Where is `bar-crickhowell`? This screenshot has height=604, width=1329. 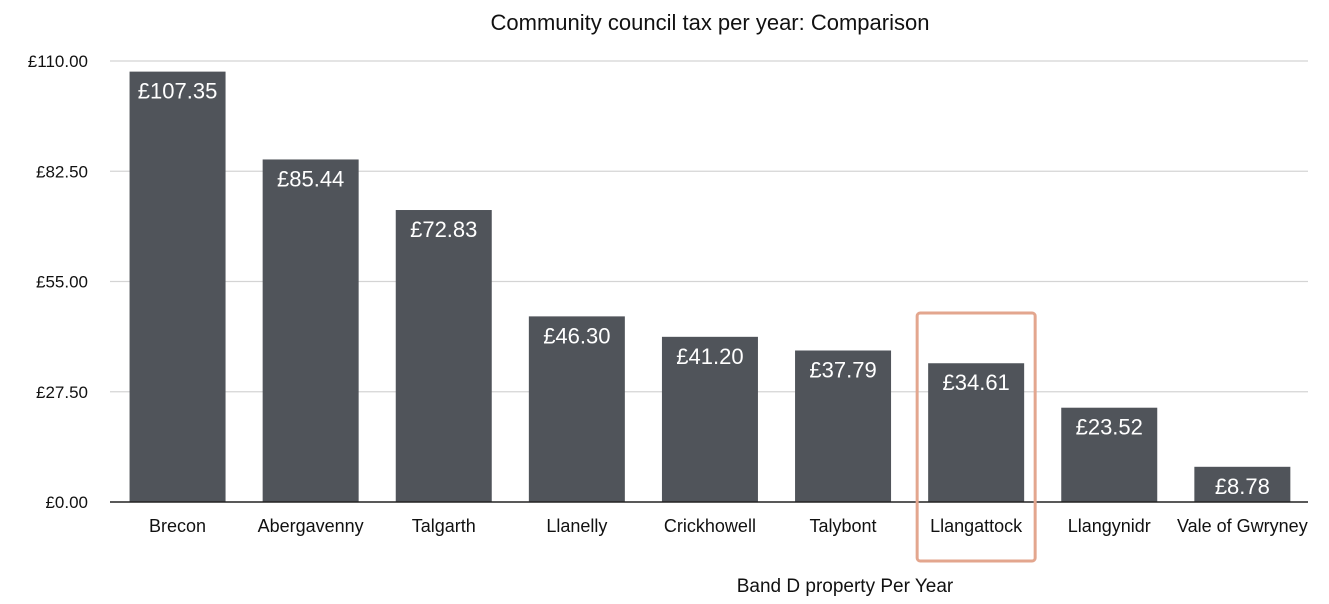 bar-crickhowell is located at coordinates (709, 419).